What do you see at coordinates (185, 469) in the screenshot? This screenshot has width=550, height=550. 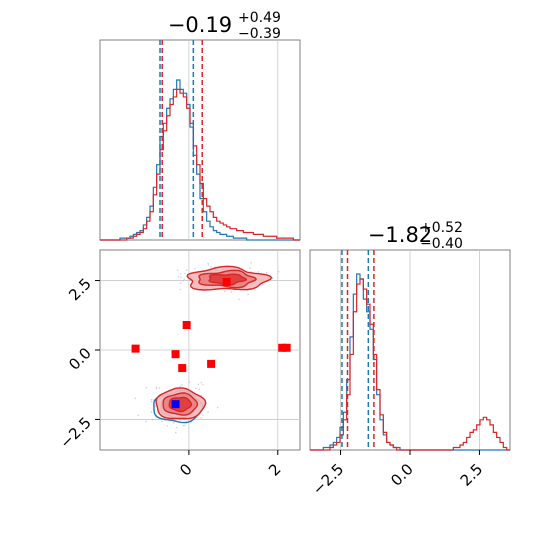 I see `density-xtick-label-0: 0` at bounding box center [185, 469].